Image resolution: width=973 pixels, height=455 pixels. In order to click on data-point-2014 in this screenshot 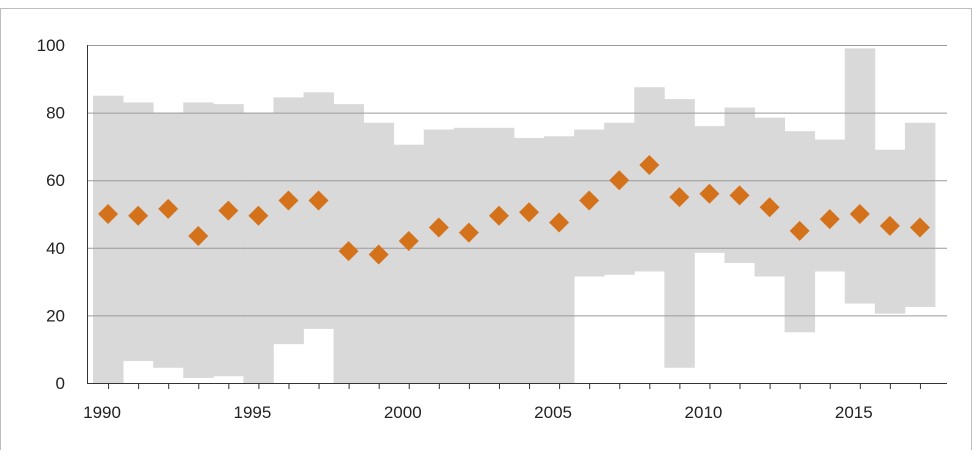, I will do `click(829, 219)`.